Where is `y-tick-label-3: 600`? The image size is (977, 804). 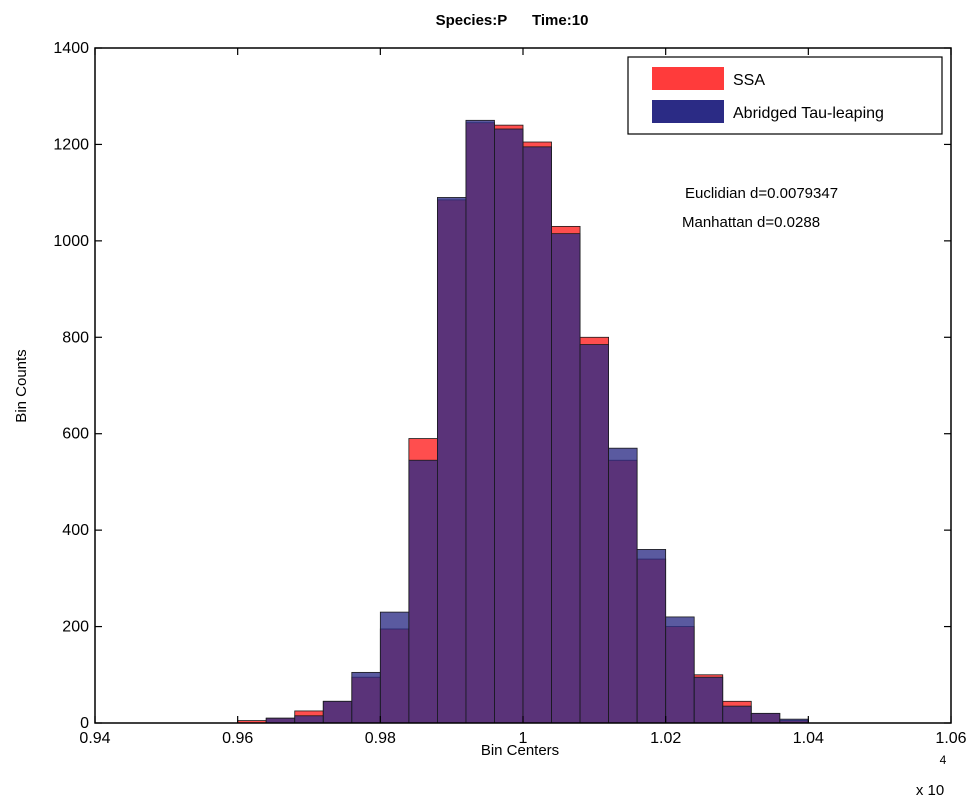 y-tick-label-3: 600 is located at coordinates (75, 434).